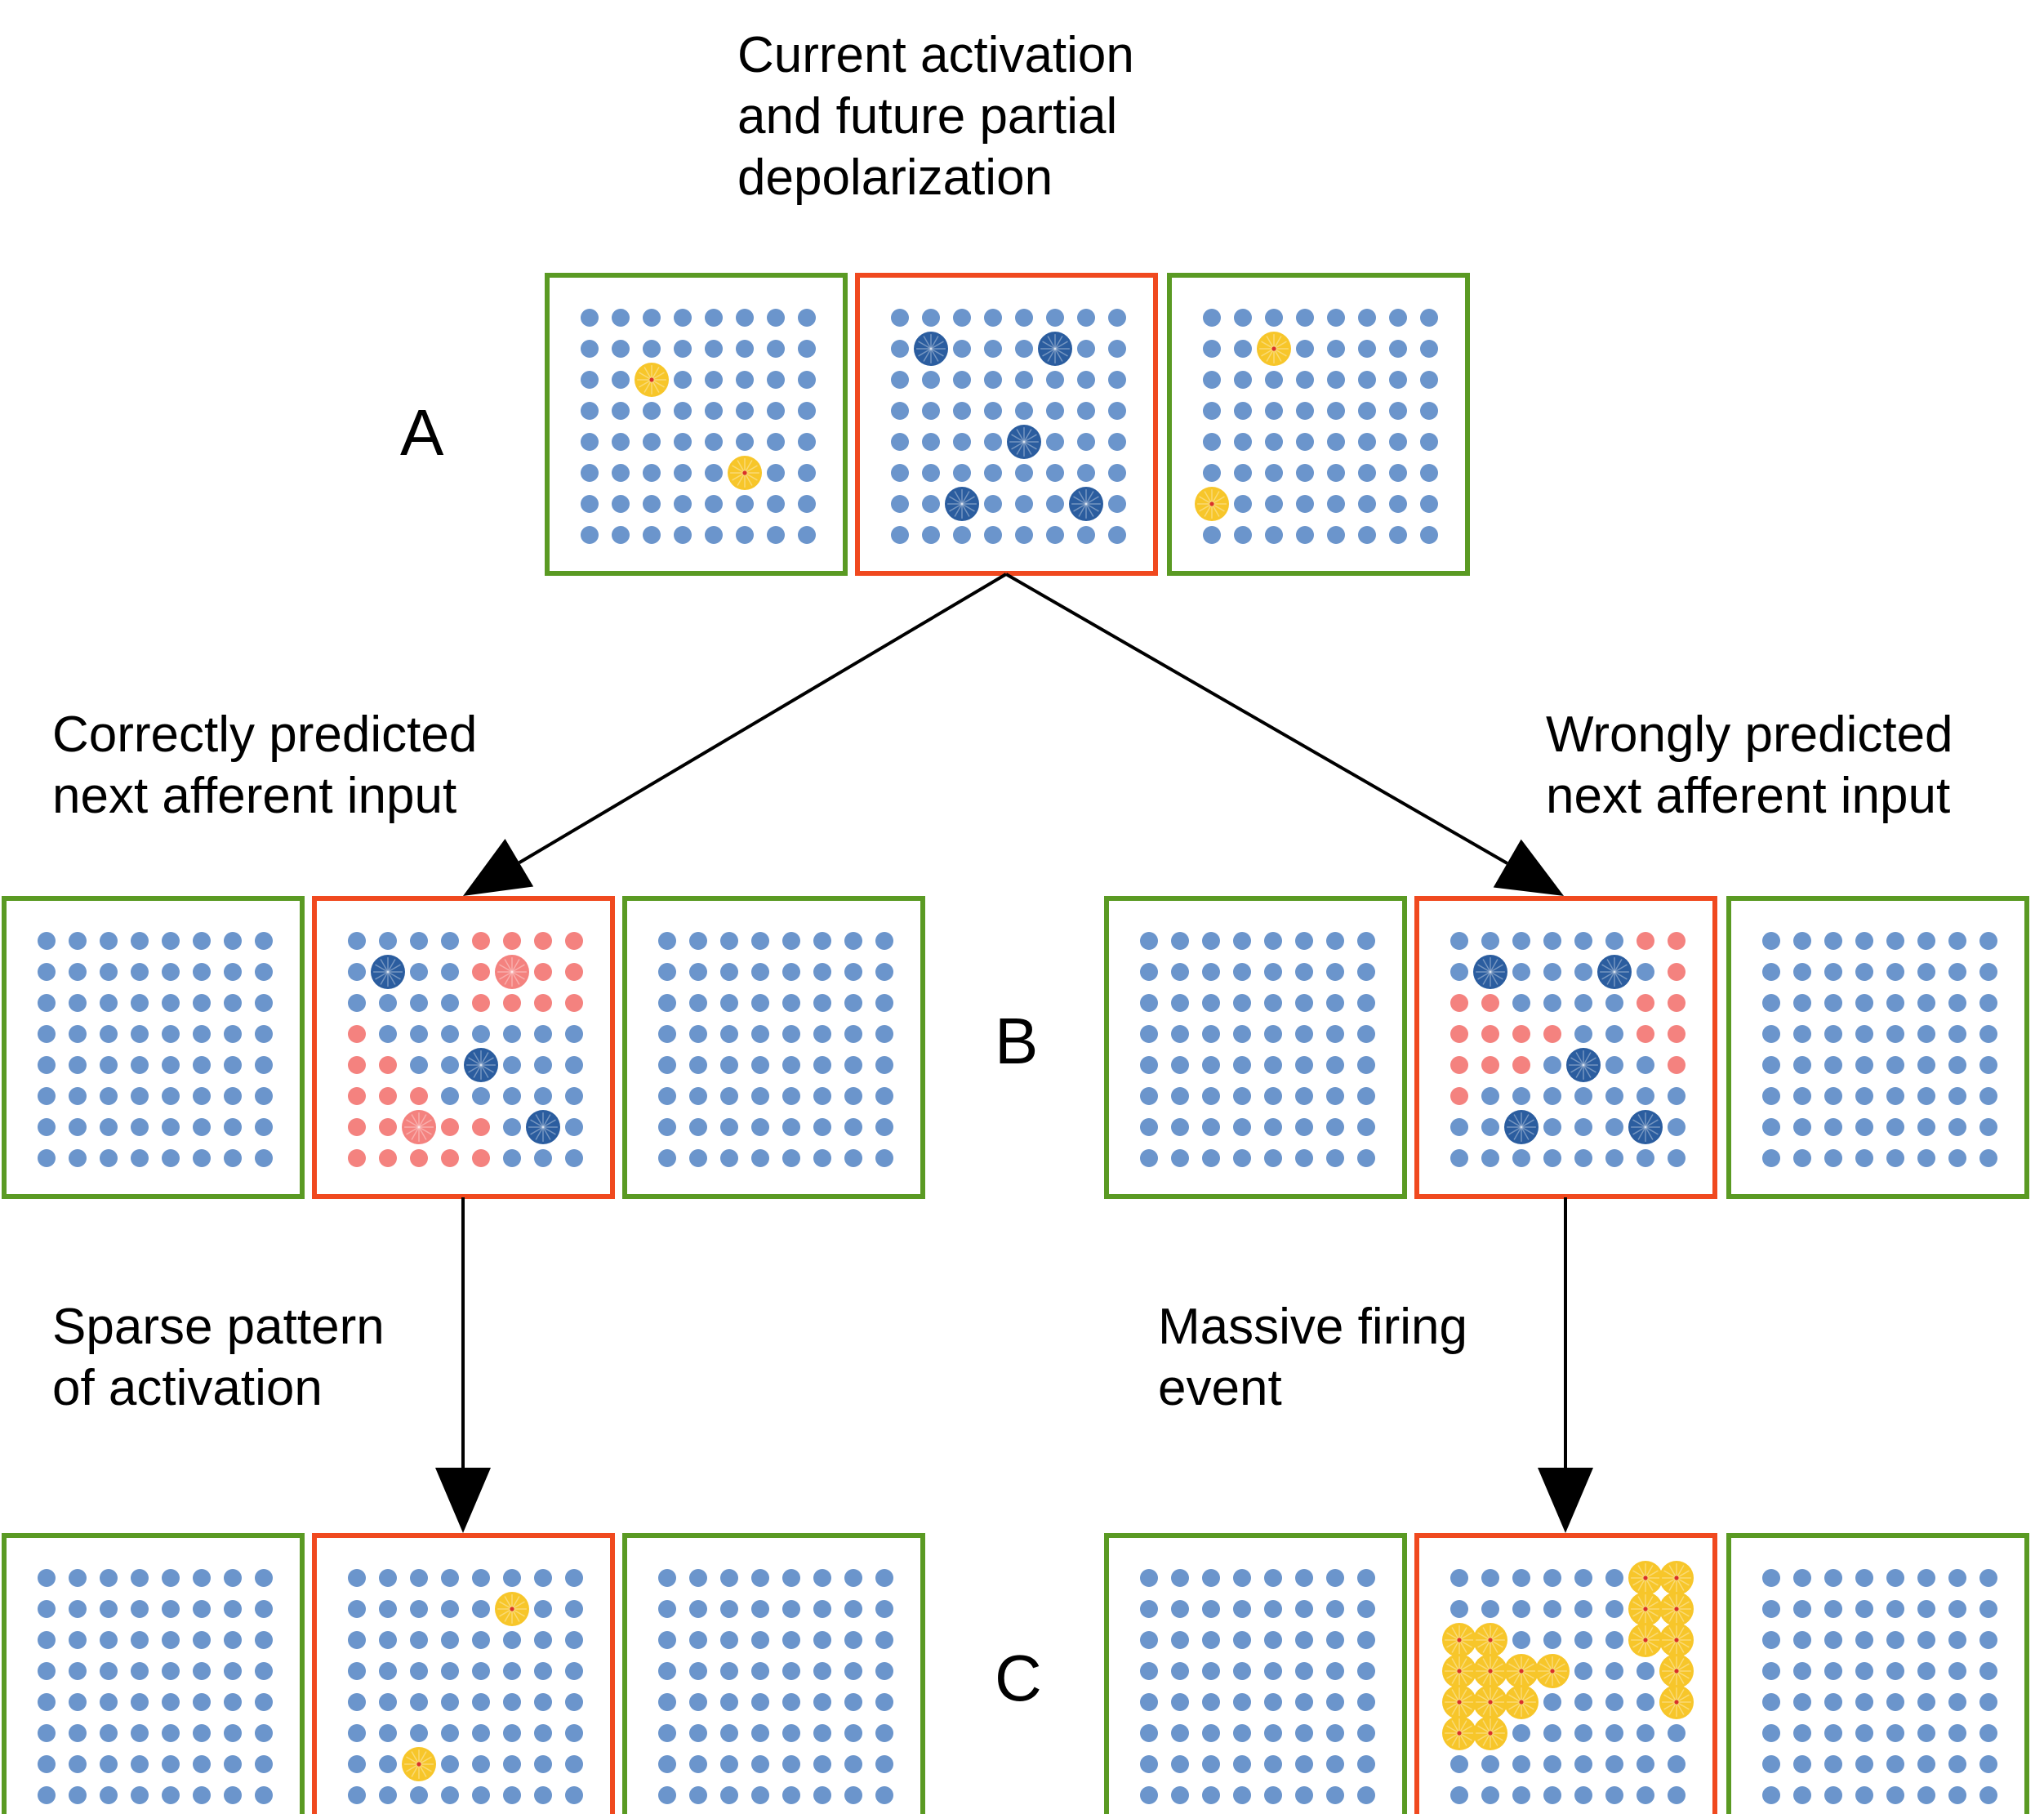 This screenshot has width=2044, height=1814. What do you see at coordinates (1878, 1047) in the screenshot?
I see `panel-frame` at bounding box center [1878, 1047].